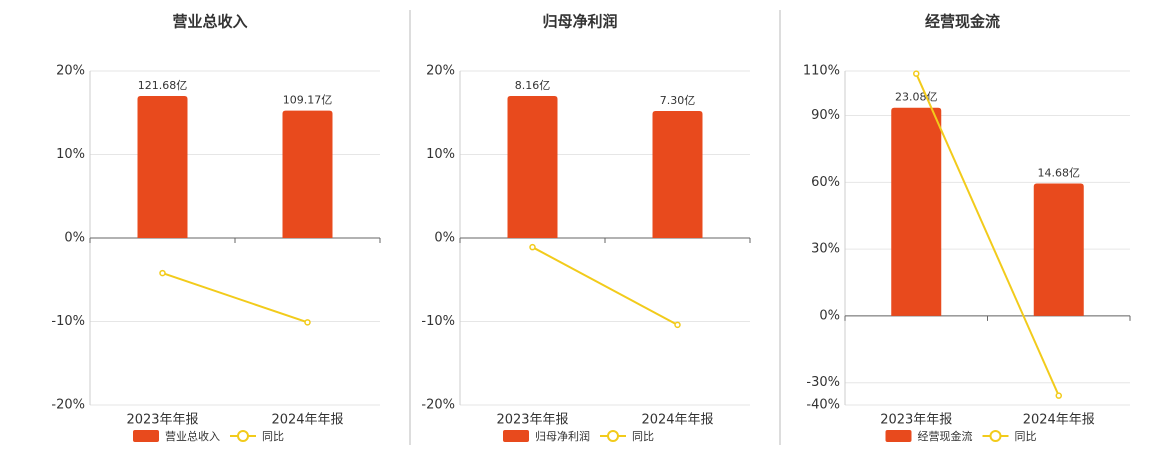  What do you see at coordinates (533, 85) in the screenshot?
I see `value-label: 8.16亿` at bounding box center [533, 85].